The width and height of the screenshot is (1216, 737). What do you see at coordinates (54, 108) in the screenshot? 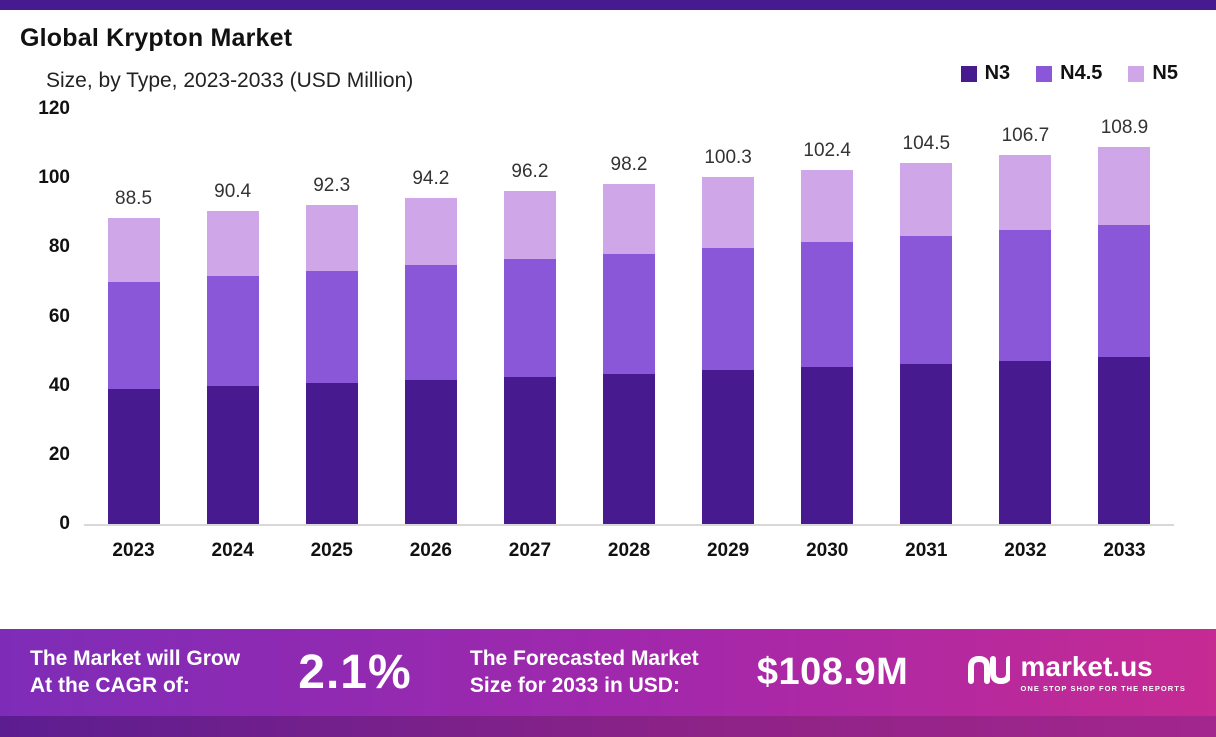
I see `y-axis-tick-label: 120` at bounding box center [54, 108].